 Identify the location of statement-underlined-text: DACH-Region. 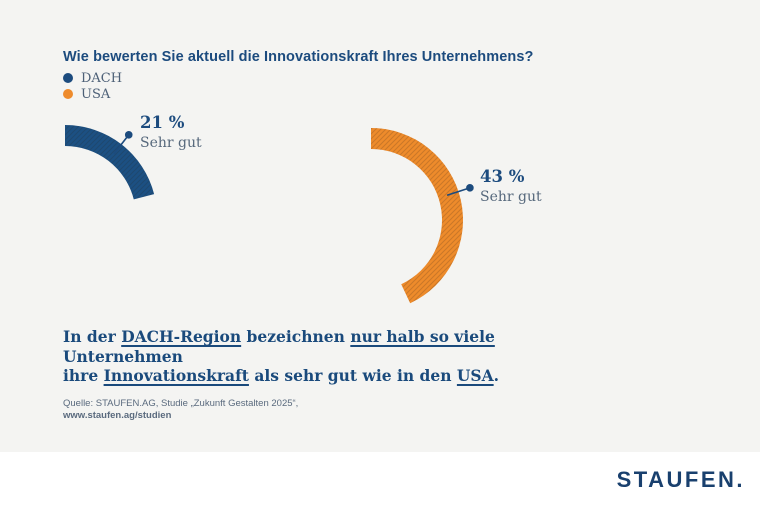
(181, 336).